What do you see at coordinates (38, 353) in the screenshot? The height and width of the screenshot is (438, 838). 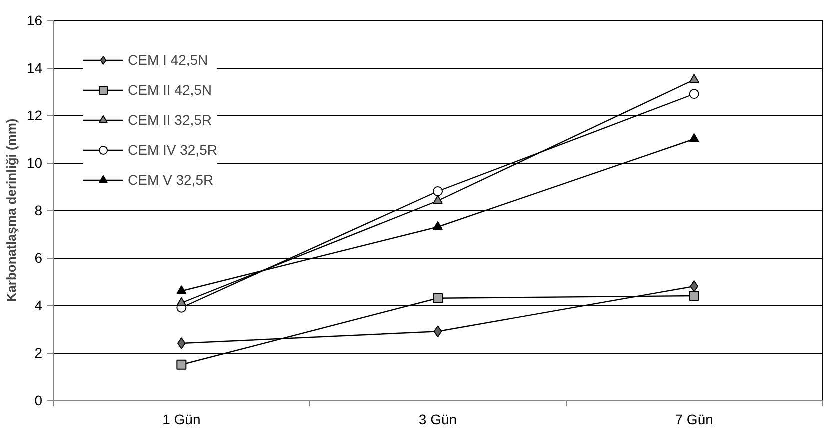 I see `y-tick-label: 2` at bounding box center [38, 353].